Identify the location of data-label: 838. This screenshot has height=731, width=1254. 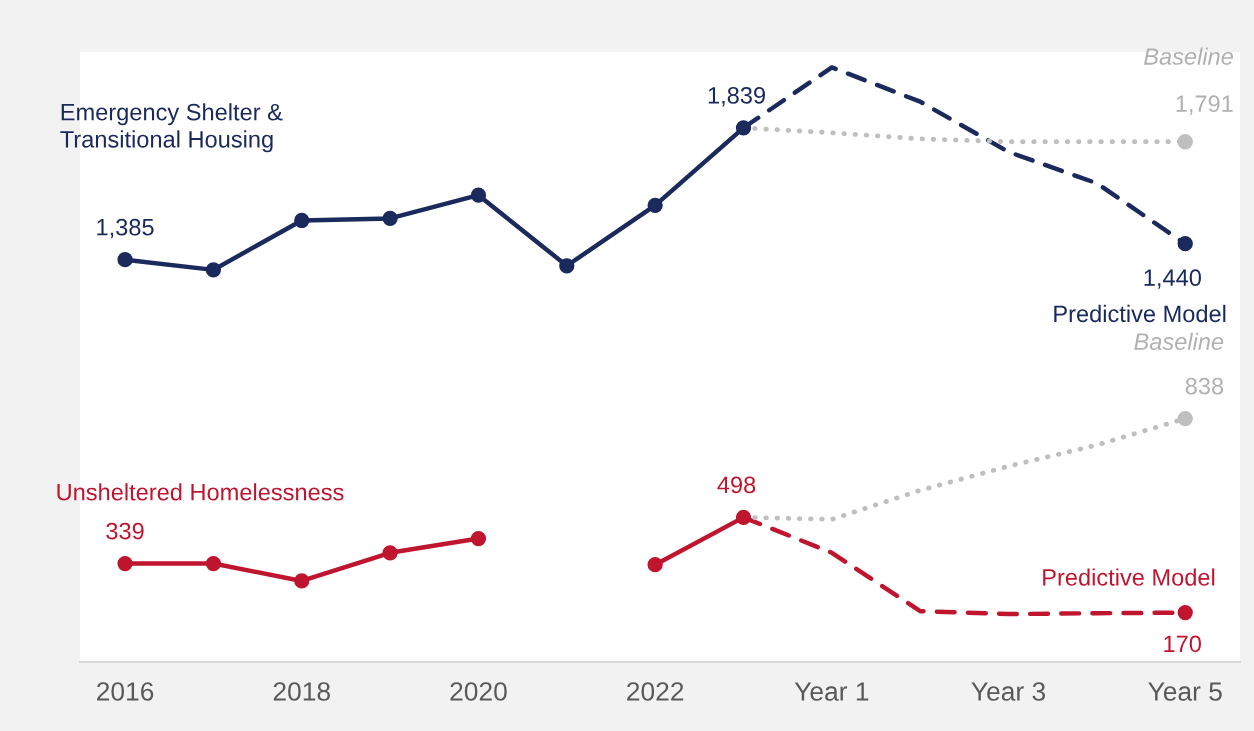
(1204, 386).